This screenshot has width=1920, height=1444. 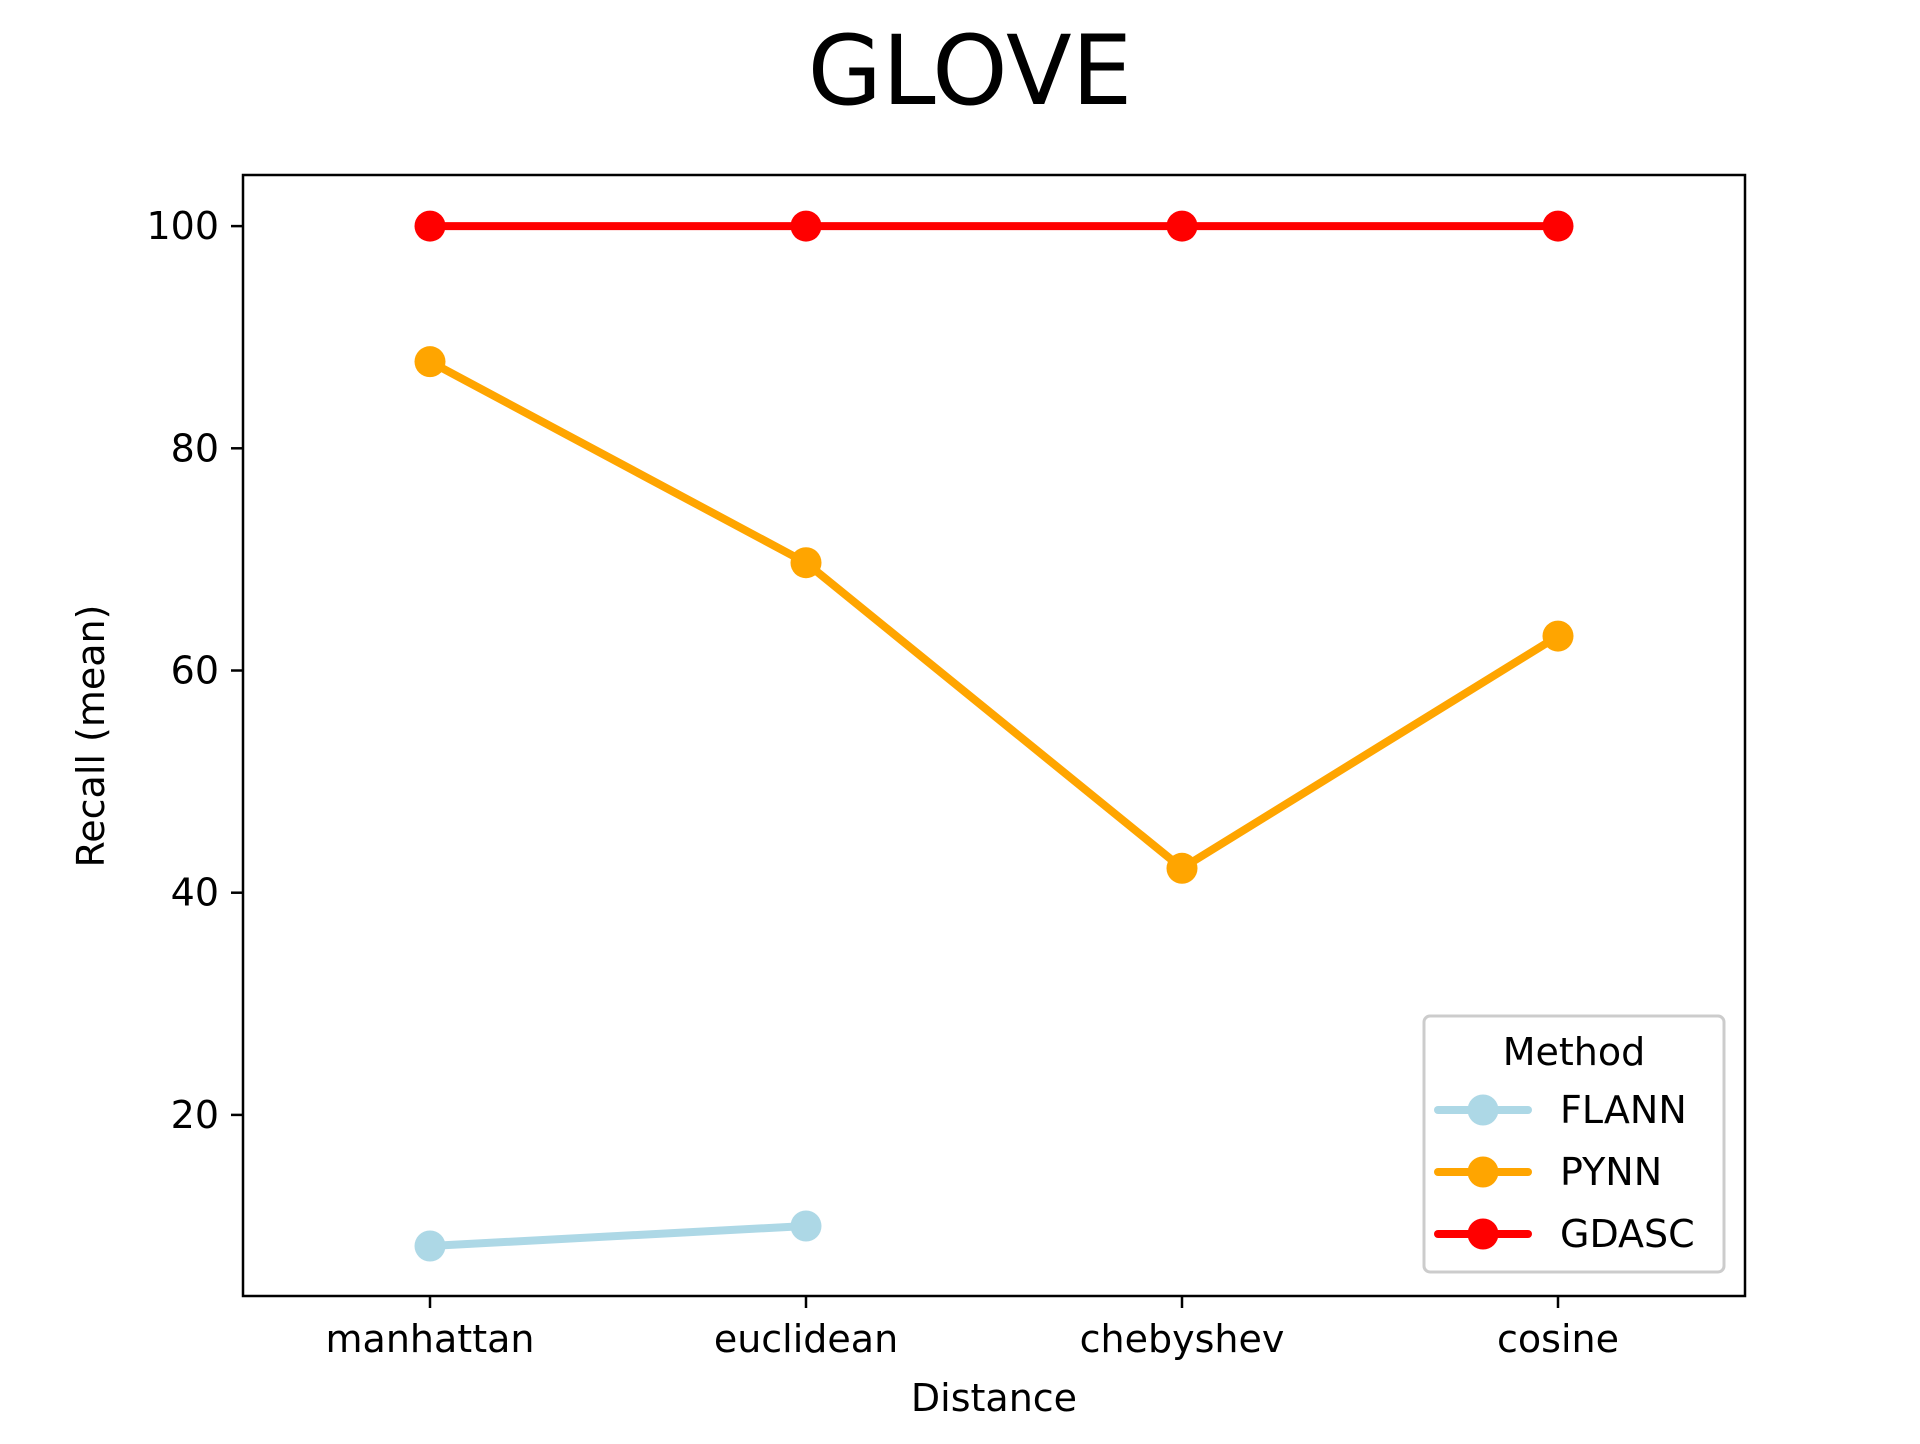 What do you see at coordinates (970, 71) in the screenshot?
I see `chart-title: GLOVE` at bounding box center [970, 71].